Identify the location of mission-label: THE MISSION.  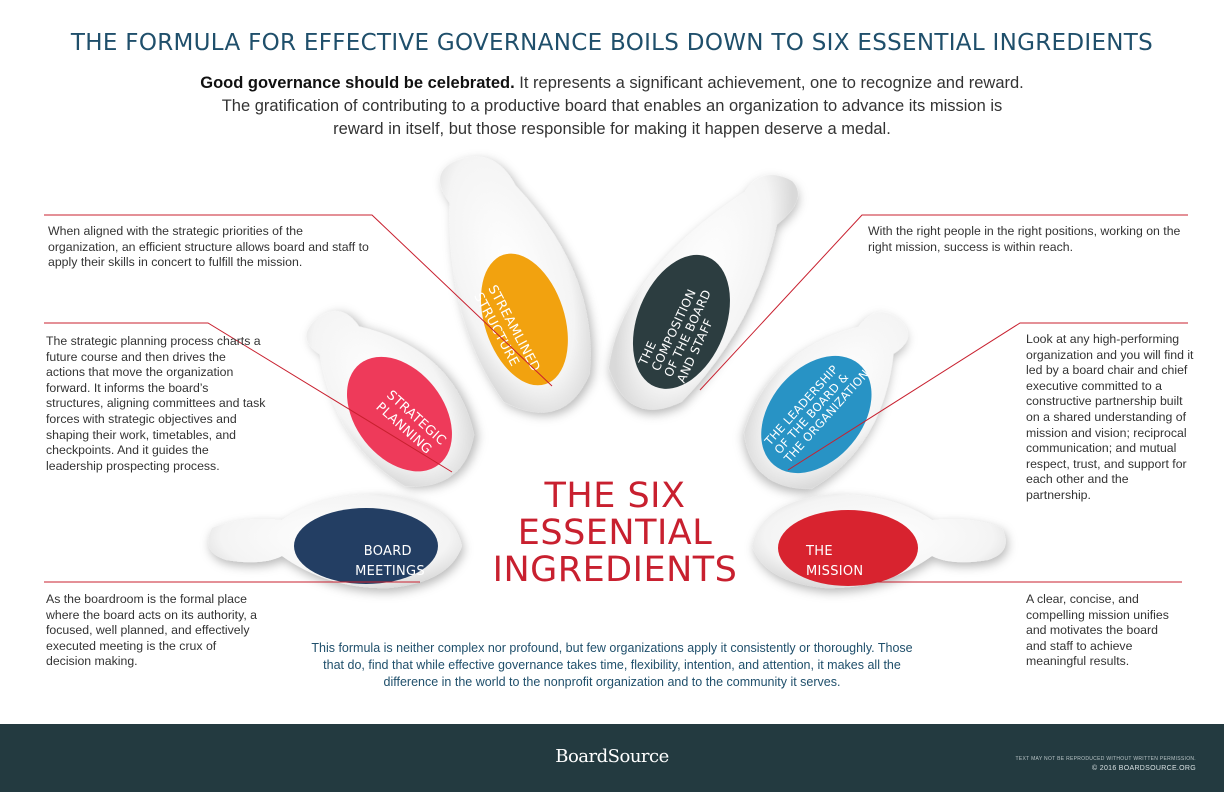
(834, 561).